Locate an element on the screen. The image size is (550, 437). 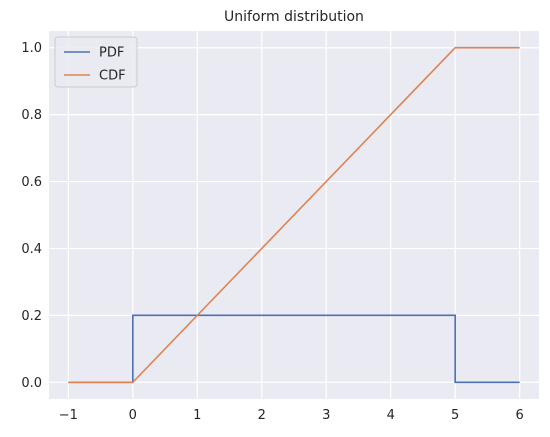
legend-label-pdf: PDF is located at coordinates (111, 53).